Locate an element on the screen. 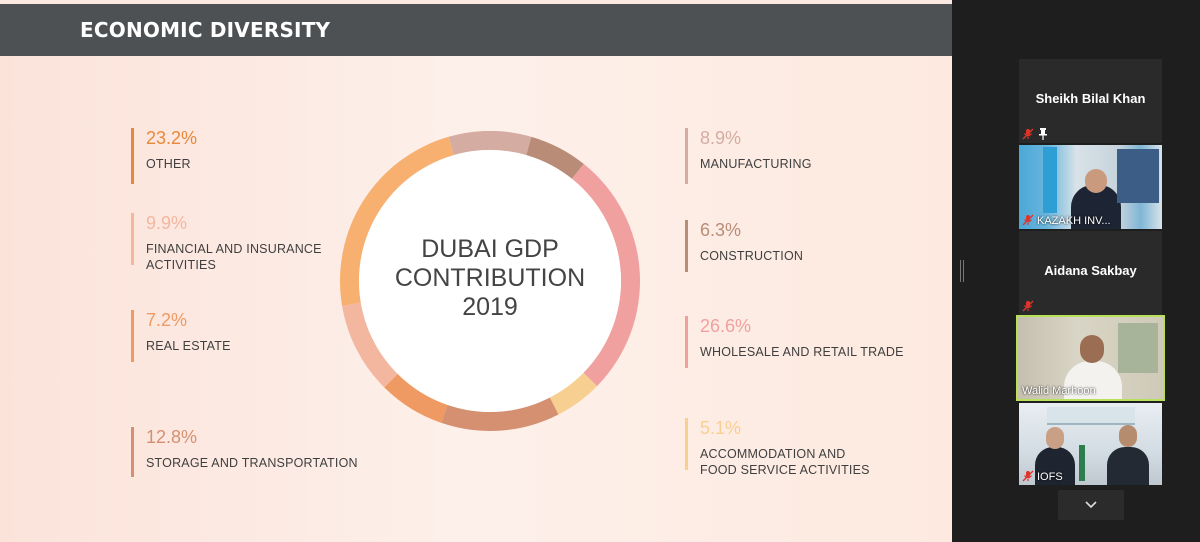 This screenshot has width=1200, height=542. legend-item-other: 23.2% OTHER is located at coordinates (164, 156).